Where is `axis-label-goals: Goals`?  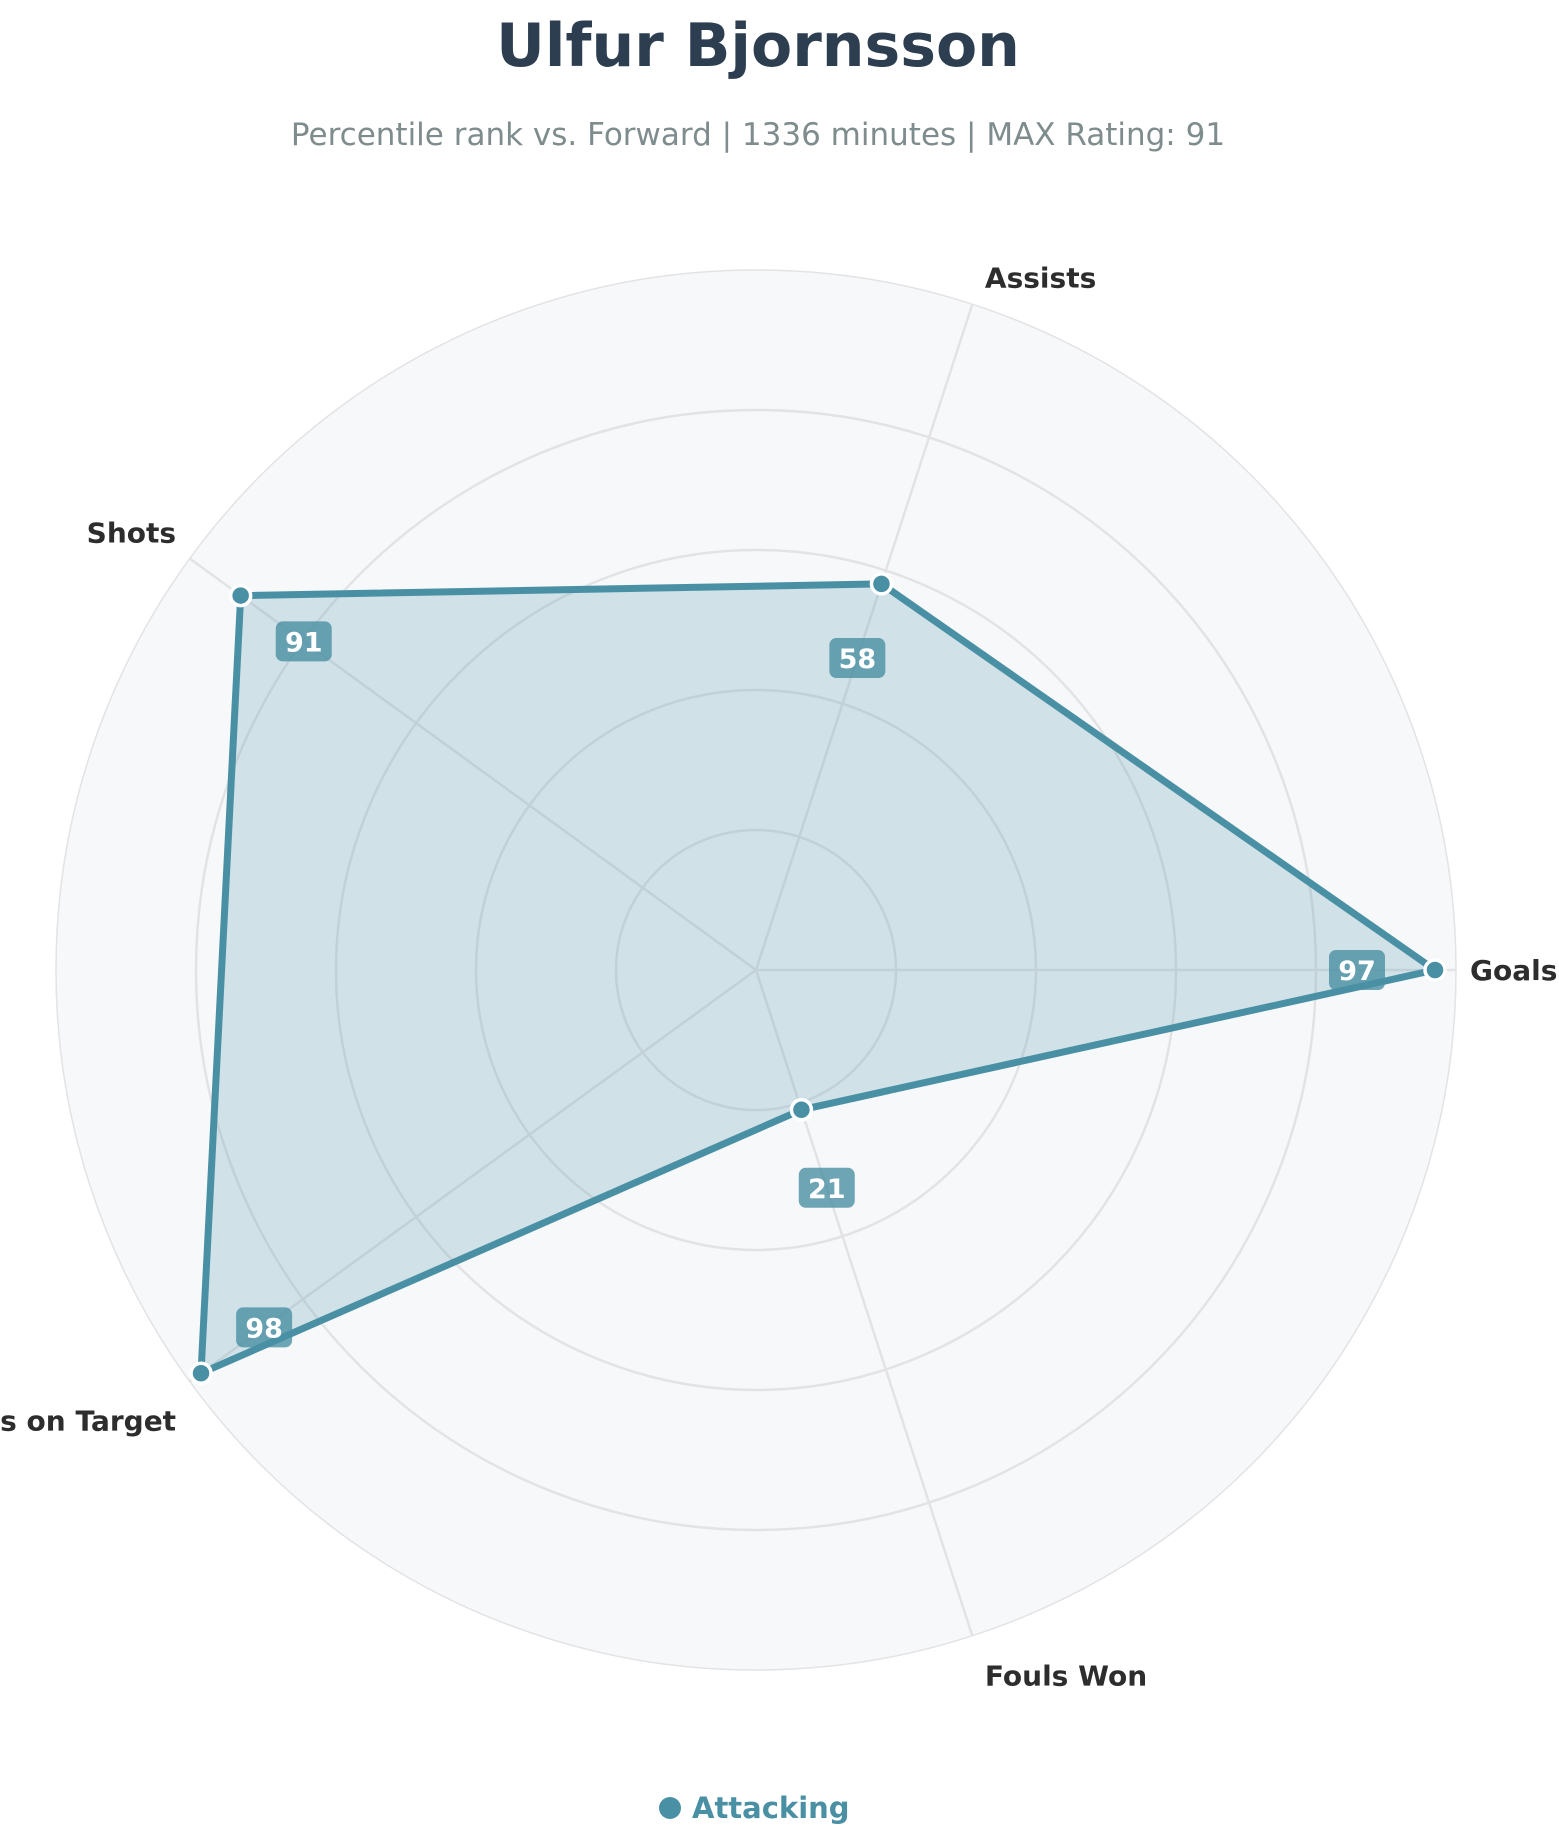
axis-label-goals: Goals is located at coordinates (1513, 970).